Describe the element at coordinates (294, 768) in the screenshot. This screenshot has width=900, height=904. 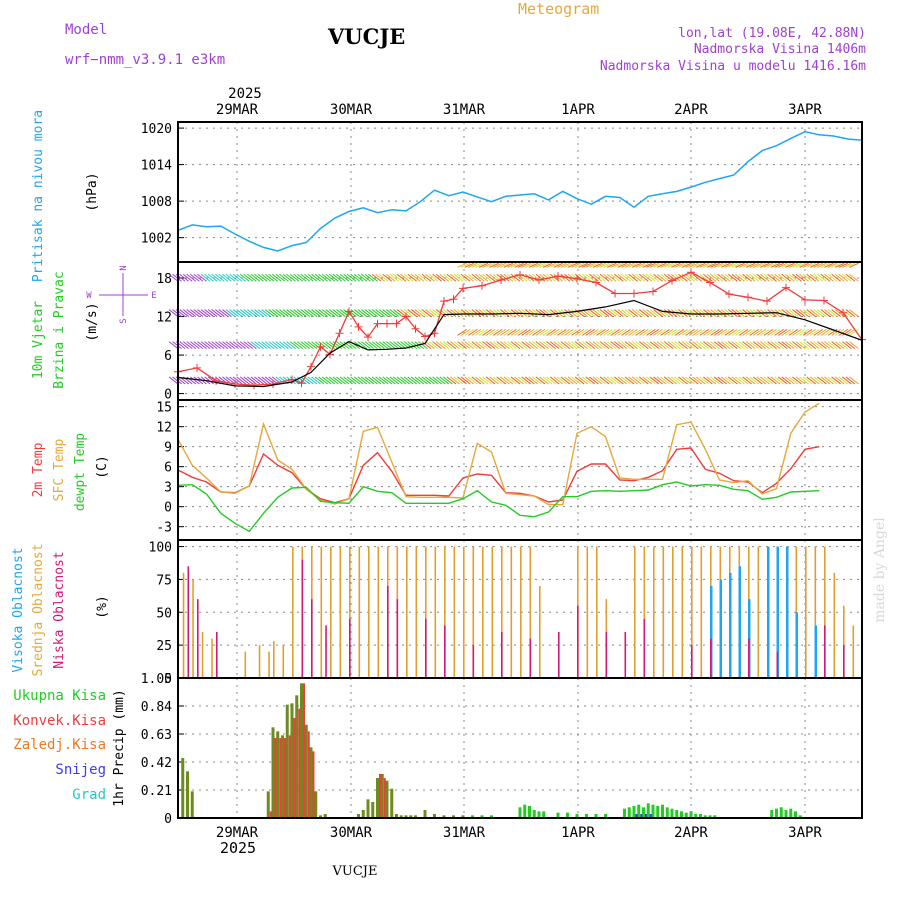
I see `conv-precip-bar` at that location.